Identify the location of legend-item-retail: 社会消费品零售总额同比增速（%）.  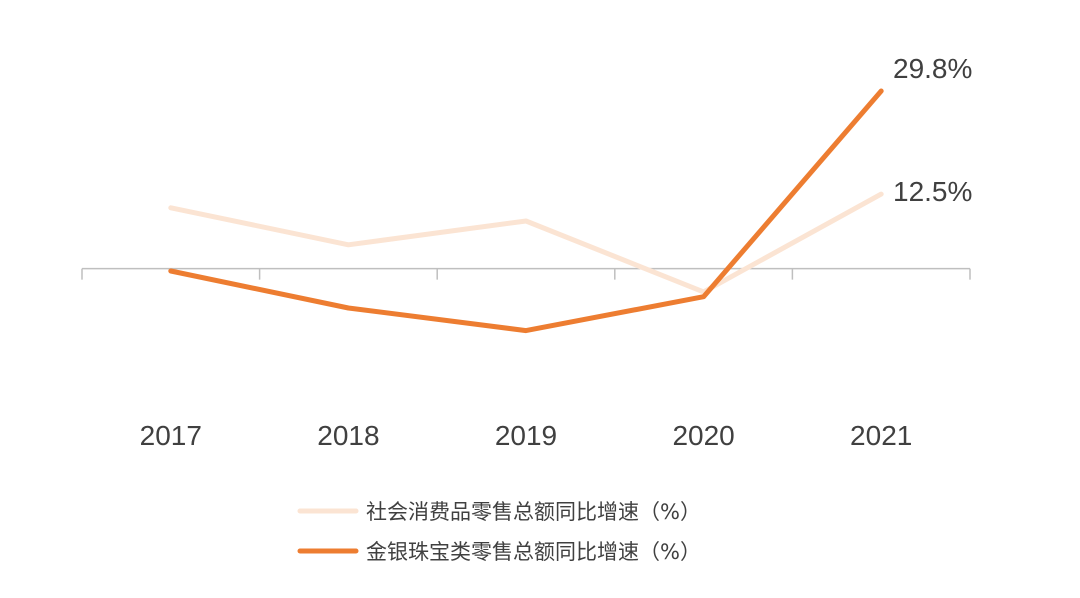
(499, 512).